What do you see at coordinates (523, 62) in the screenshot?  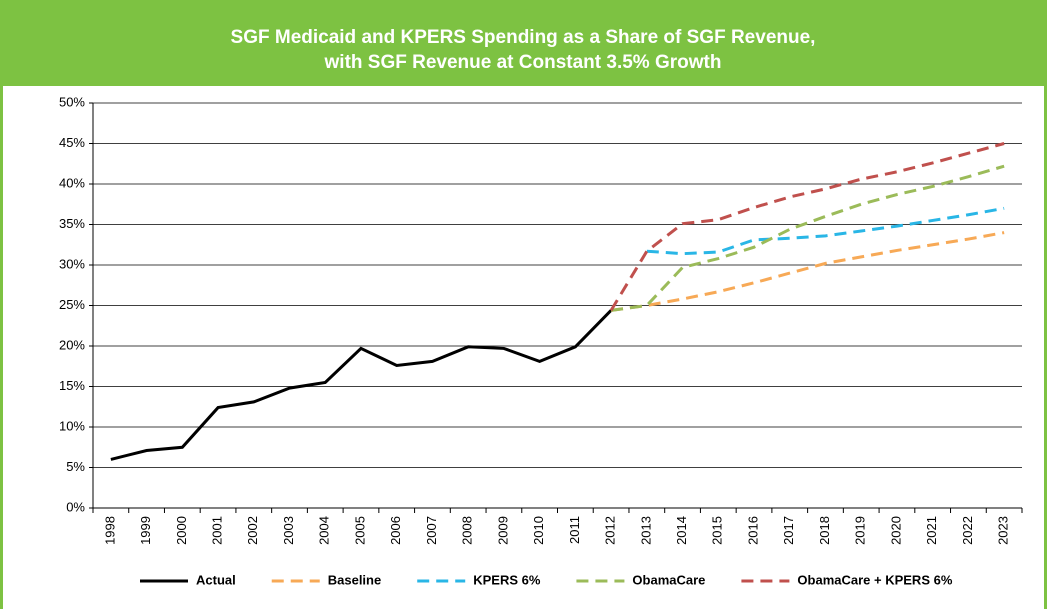 I see `chart-title: with SGF Revenue at Constant 3.5% Growth` at bounding box center [523, 62].